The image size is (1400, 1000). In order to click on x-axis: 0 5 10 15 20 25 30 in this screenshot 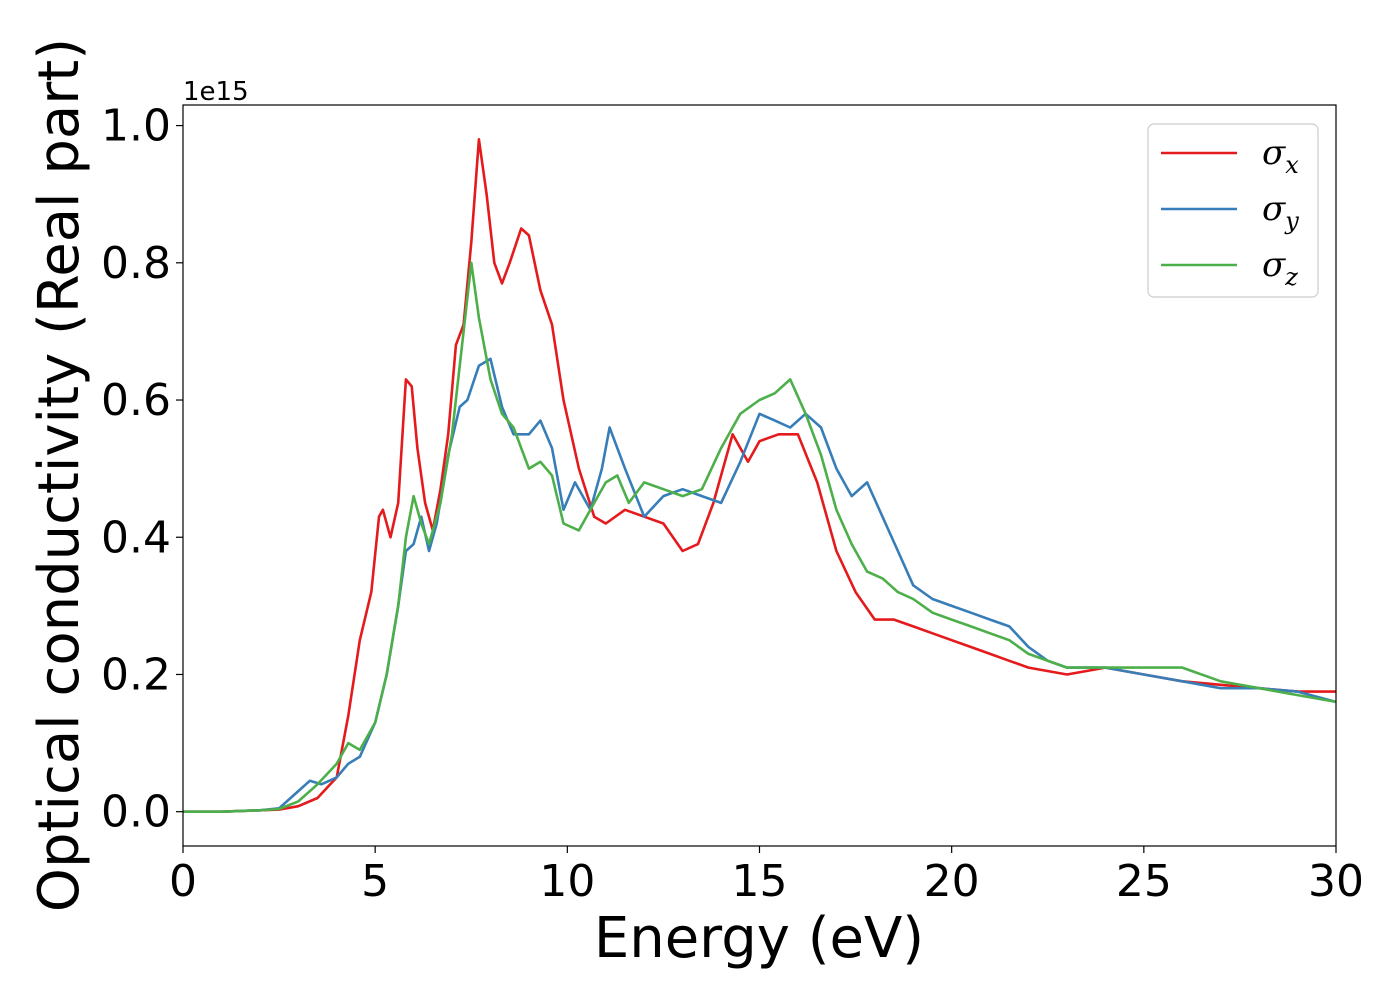, I will do `click(766, 876)`.